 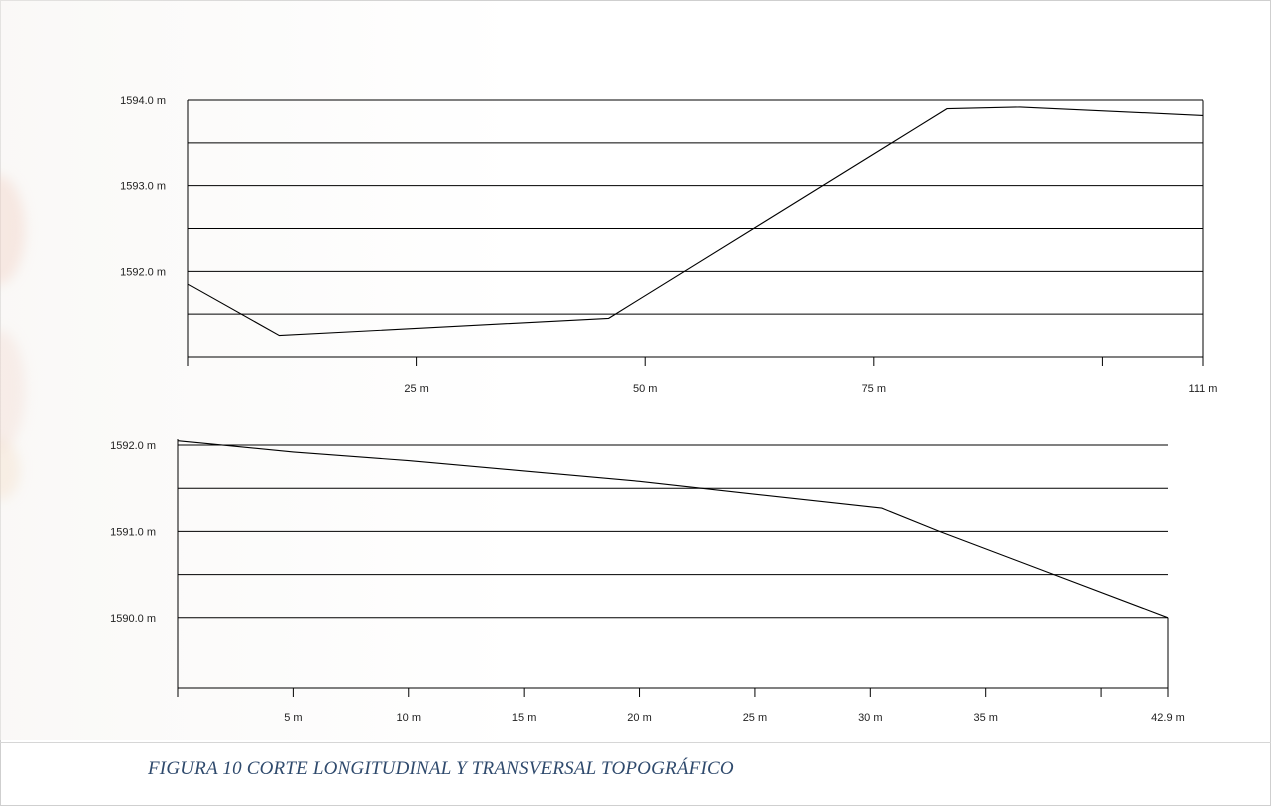 I want to click on x-tick-label: 5 m, so click(x=293, y=718).